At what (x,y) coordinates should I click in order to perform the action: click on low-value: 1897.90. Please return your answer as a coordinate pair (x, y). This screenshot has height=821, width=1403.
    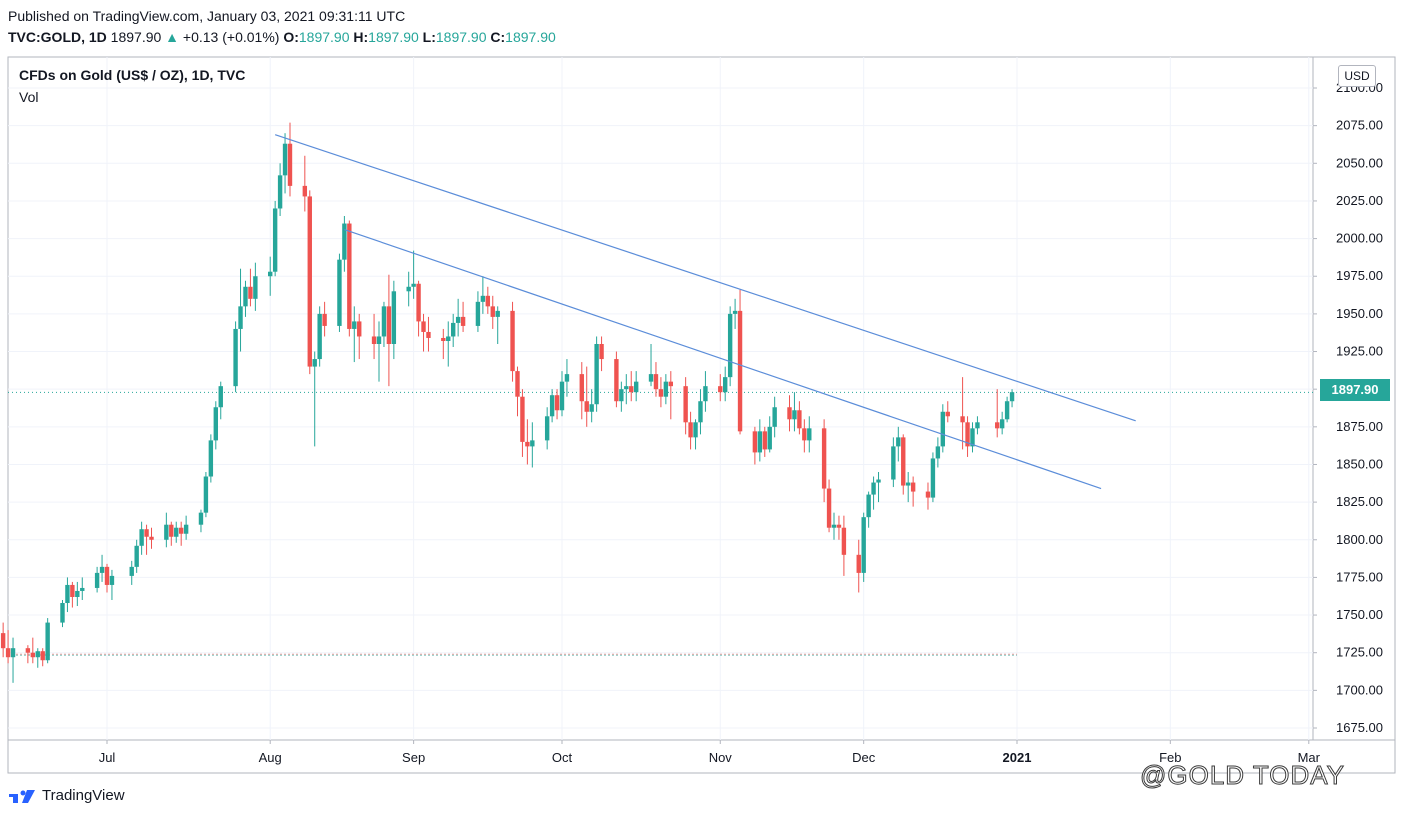
    Looking at the image, I should click on (461, 37).